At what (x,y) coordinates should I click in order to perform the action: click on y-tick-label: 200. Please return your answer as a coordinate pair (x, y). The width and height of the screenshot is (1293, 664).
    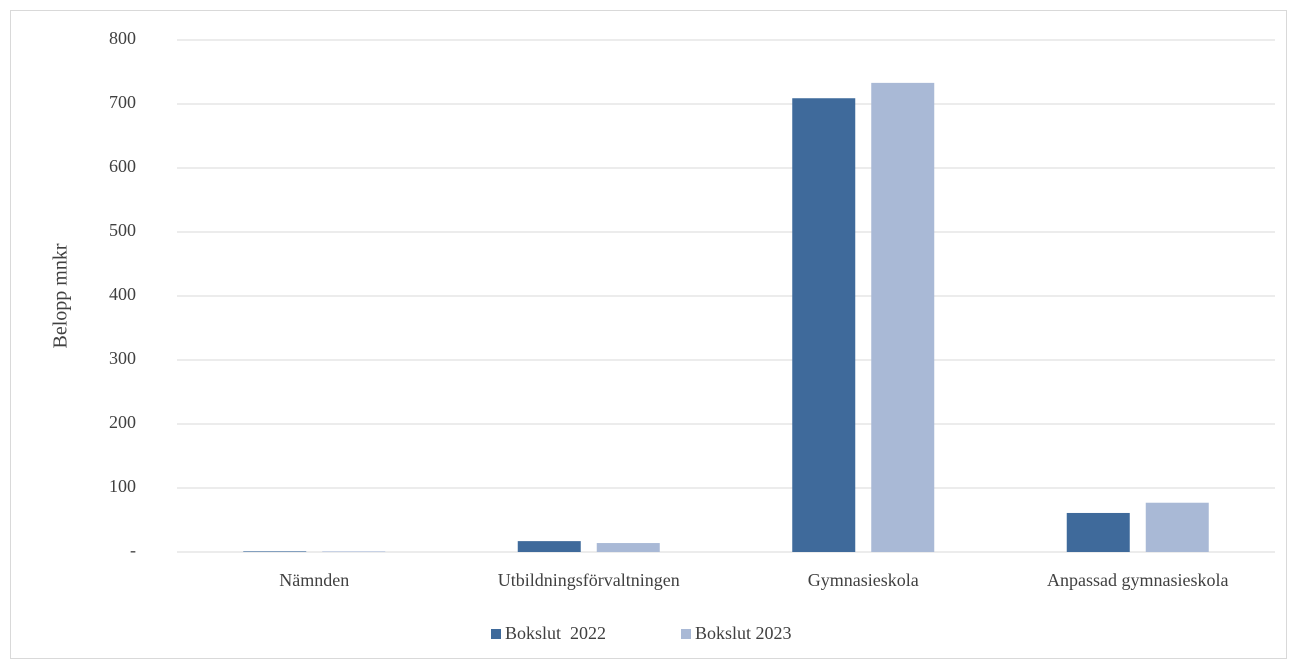
    Looking at the image, I should click on (122, 422).